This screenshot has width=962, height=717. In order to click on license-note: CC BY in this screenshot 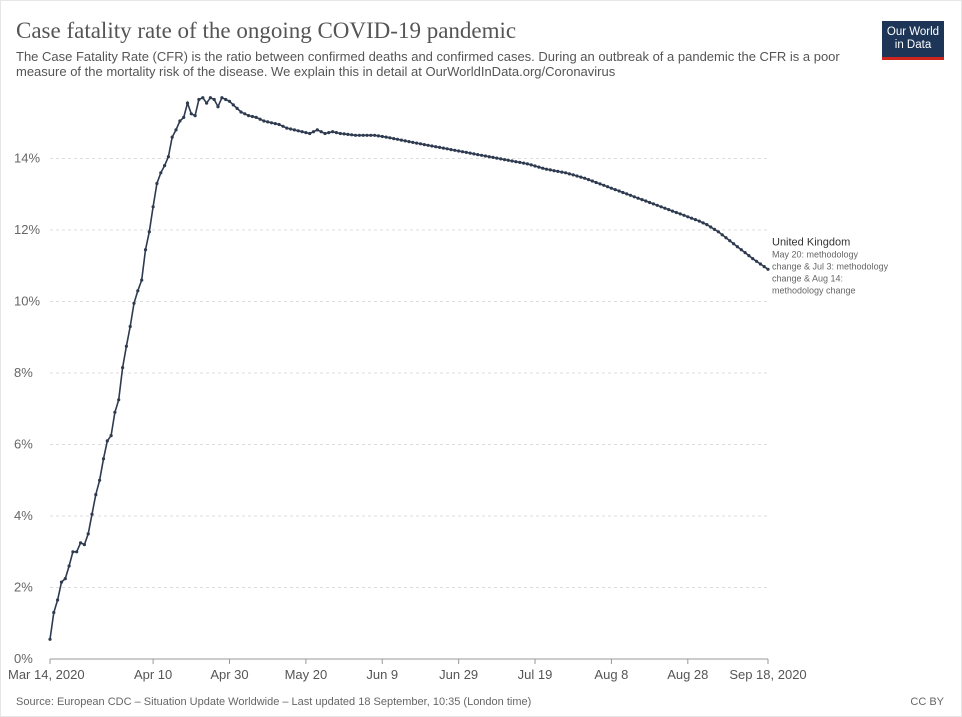, I will do `click(927, 702)`.